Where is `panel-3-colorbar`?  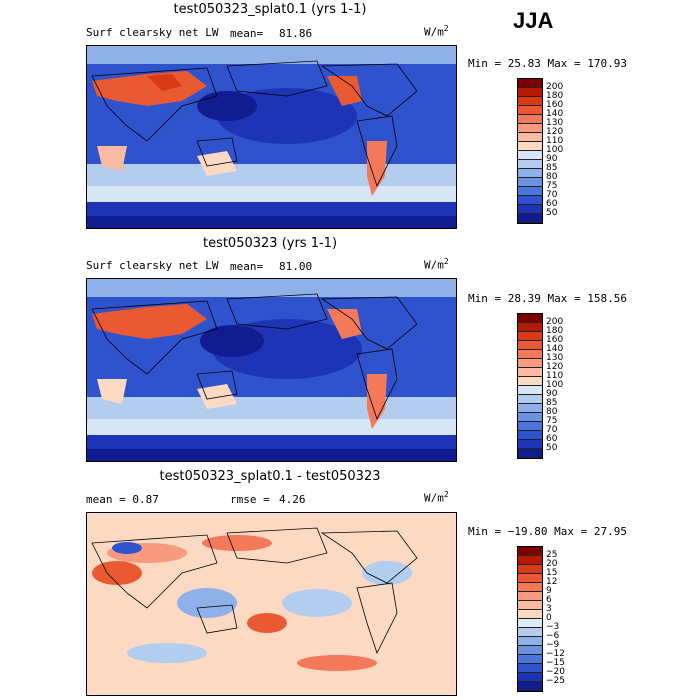 panel-3-colorbar is located at coordinates (530, 619).